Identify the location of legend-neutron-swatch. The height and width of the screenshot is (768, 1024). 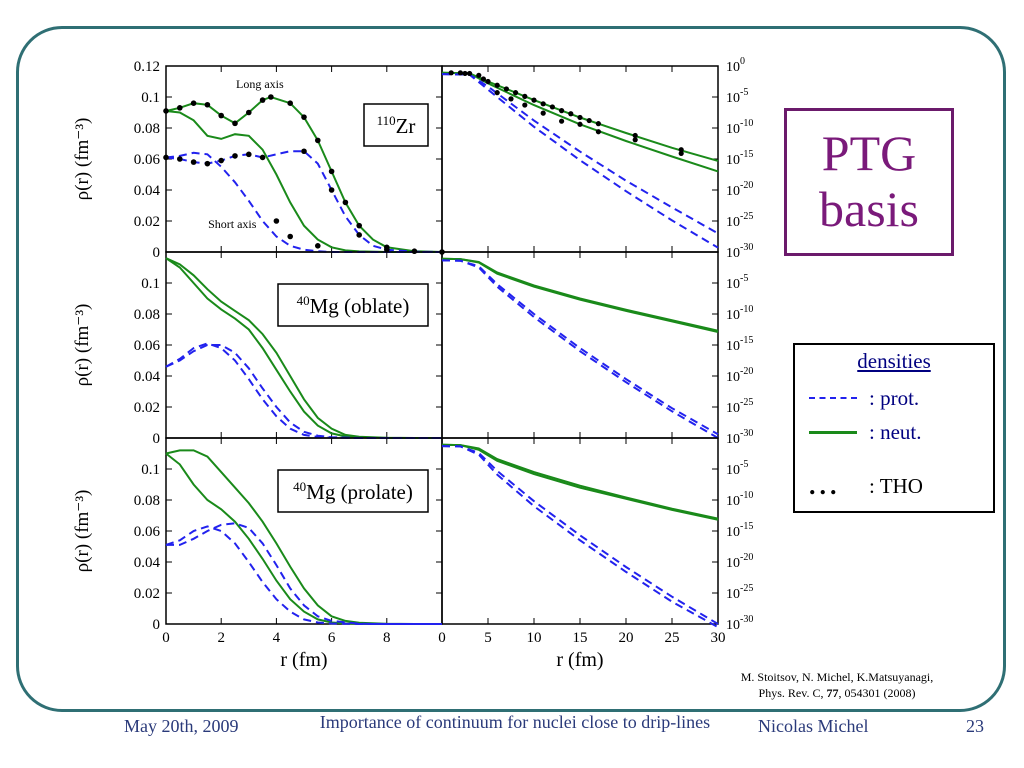
(833, 432).